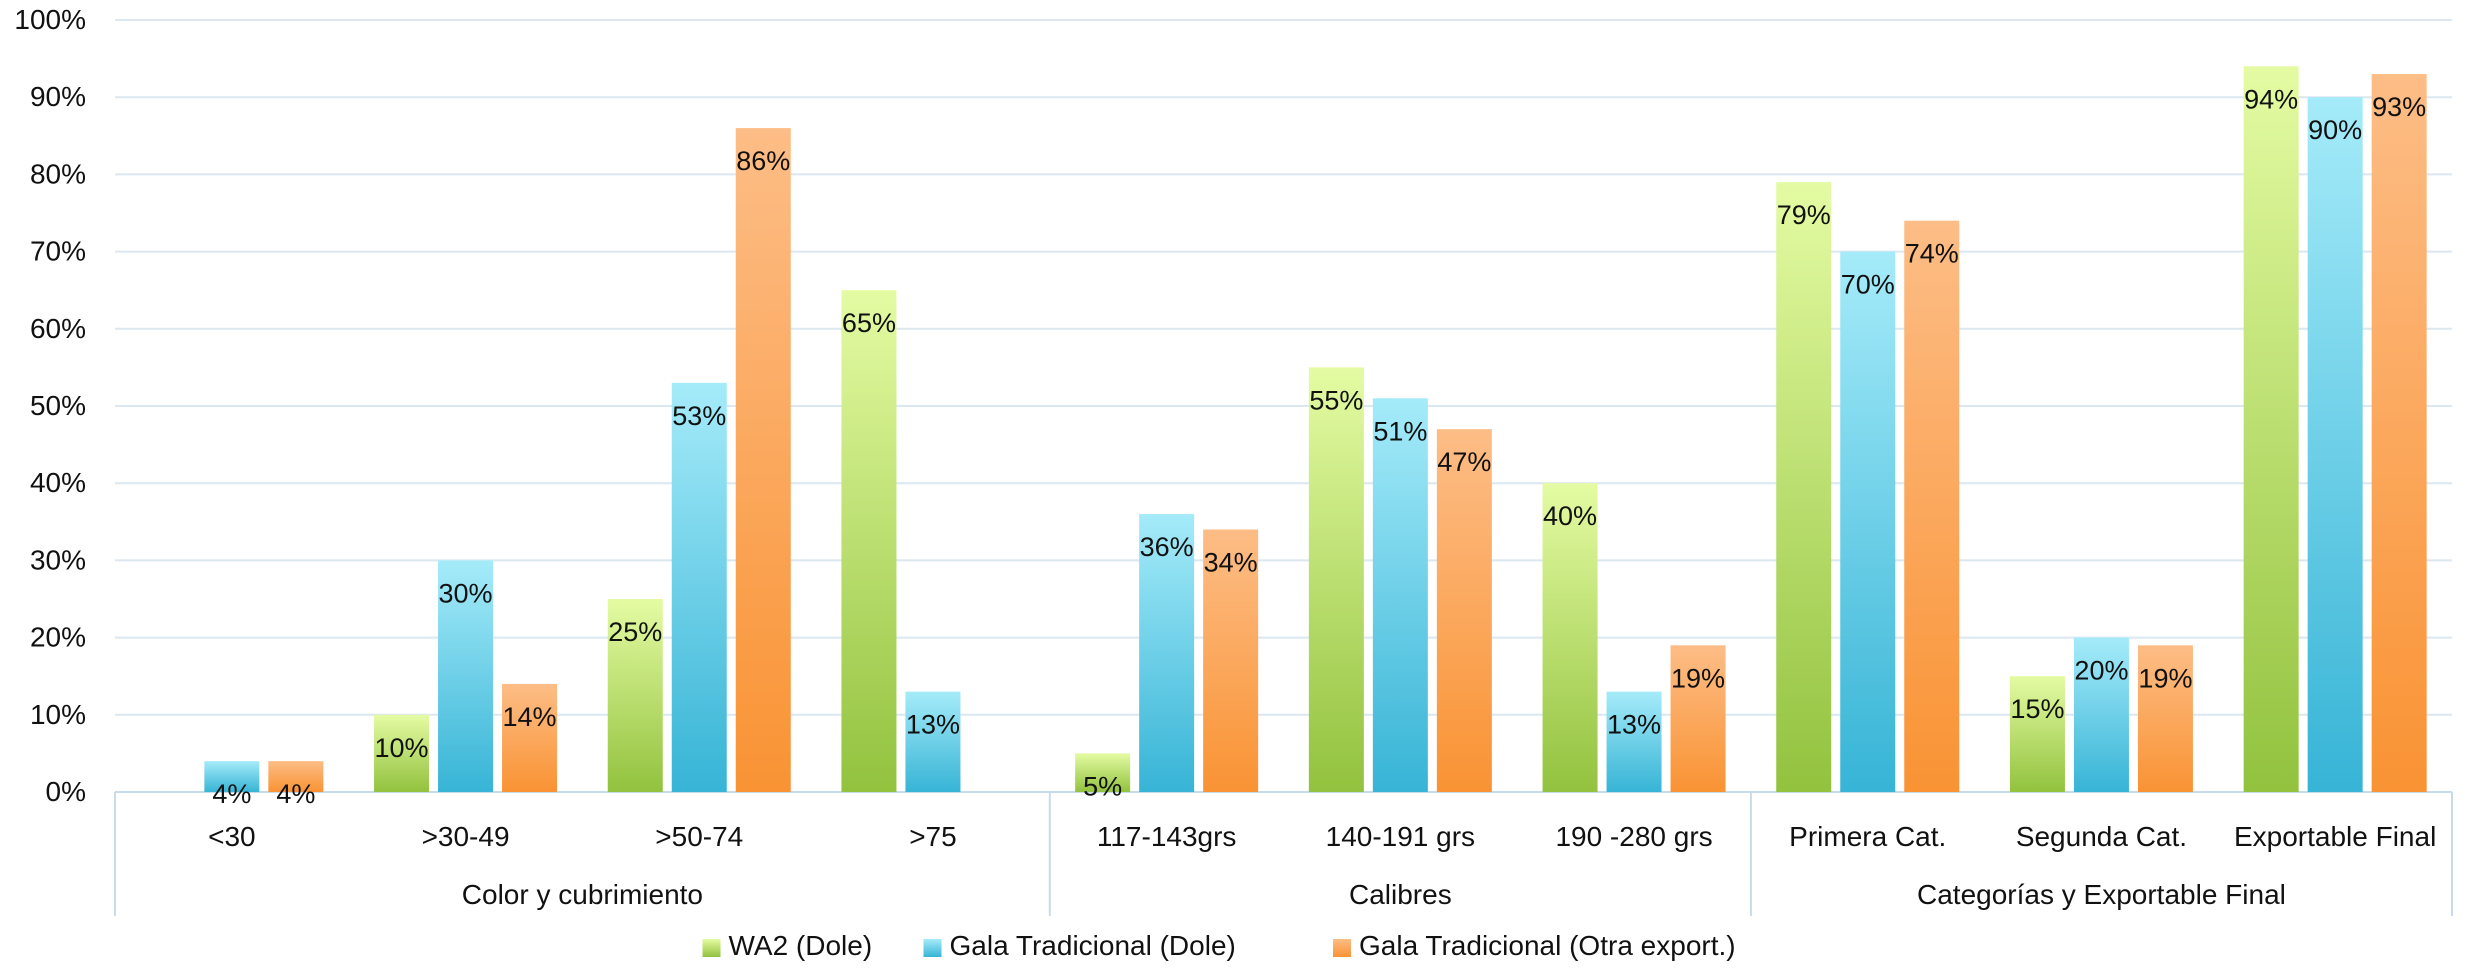 The height and width of the screenshot is (975, 2471). What do you see at coordinates (582, 894) in the screenshot?
I see `x-group-label: Color y cubrimiento` at bounding box center [582, 894].